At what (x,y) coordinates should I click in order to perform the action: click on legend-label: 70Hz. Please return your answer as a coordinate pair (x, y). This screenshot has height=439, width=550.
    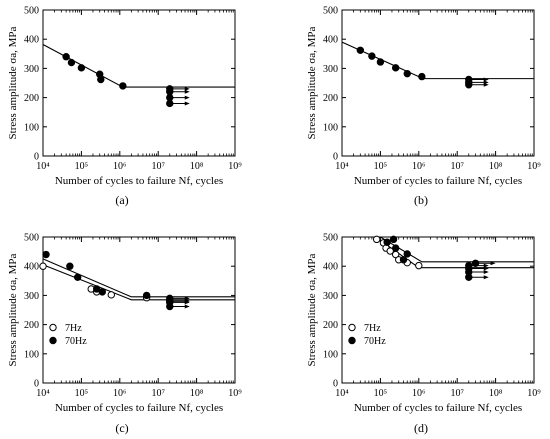
    Looking at the image, I should click on (76, 341).